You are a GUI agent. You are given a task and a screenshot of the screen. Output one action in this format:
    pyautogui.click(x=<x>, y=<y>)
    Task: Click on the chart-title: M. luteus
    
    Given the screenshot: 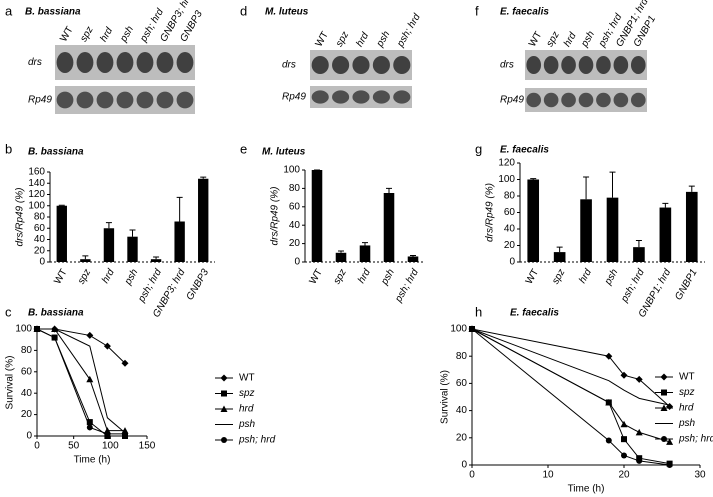 What is the action you would take?
    pyautogui.click(x=284, y=152)
    